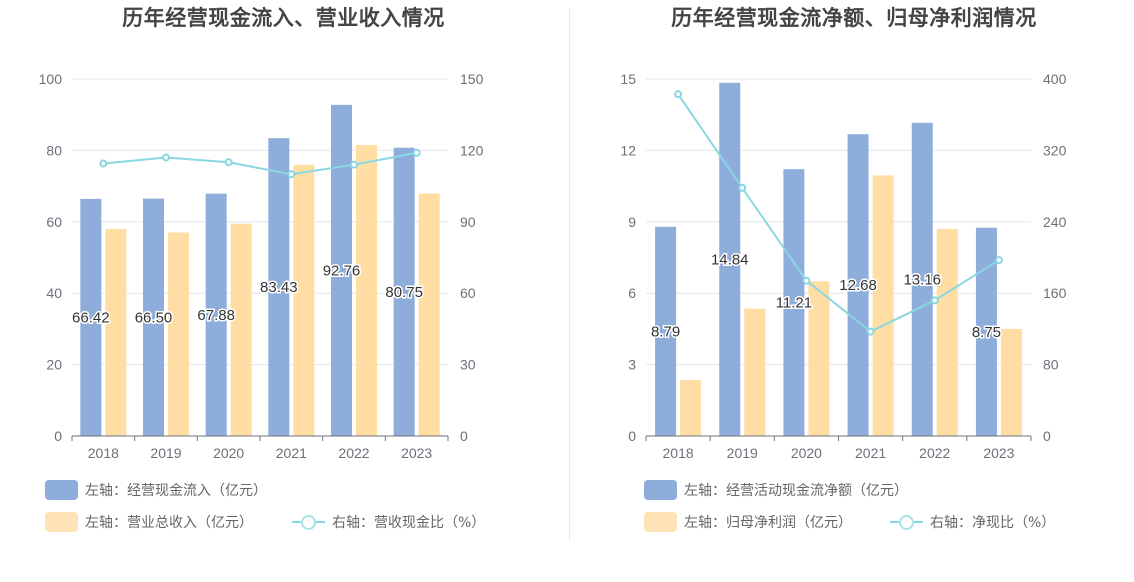  Describe the element at coordinates (61, 522) in the screenshot. I see `legend-bar-orange-icon` at that location.